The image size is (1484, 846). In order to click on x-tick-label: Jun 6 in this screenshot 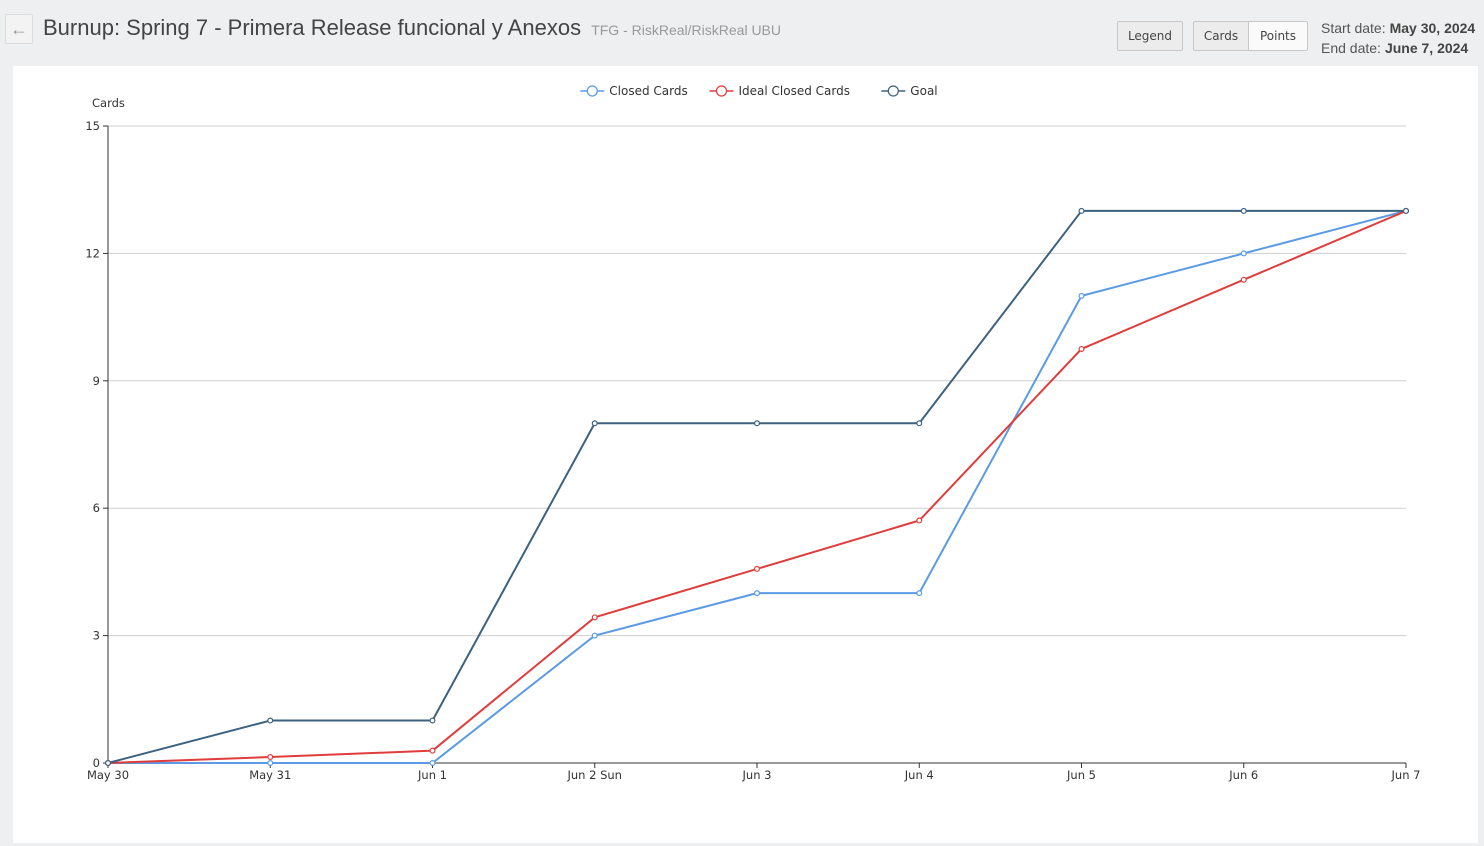, I will do `click(1243, 775)`.